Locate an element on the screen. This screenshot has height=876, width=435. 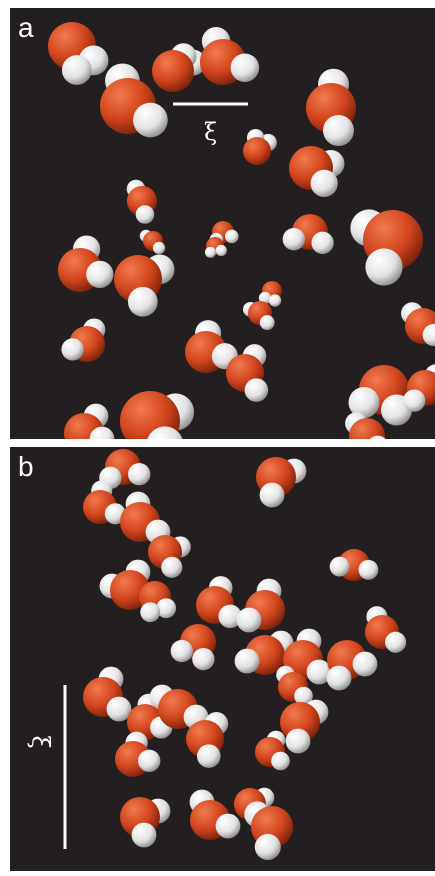
scale-label-b: ξ is located at coordinates (40, 742).